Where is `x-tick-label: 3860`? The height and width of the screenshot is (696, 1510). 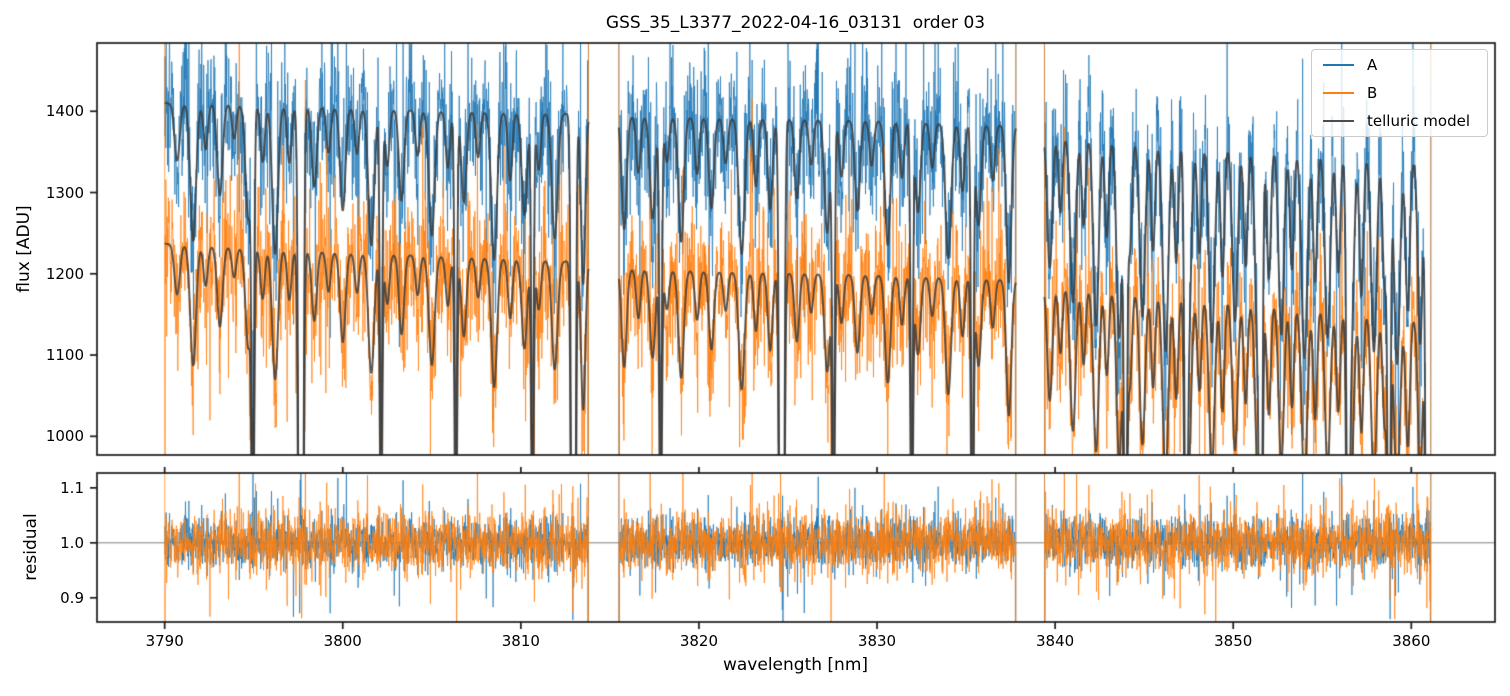
x-tick-label: 3860 is located at coordinates (1411, 641).